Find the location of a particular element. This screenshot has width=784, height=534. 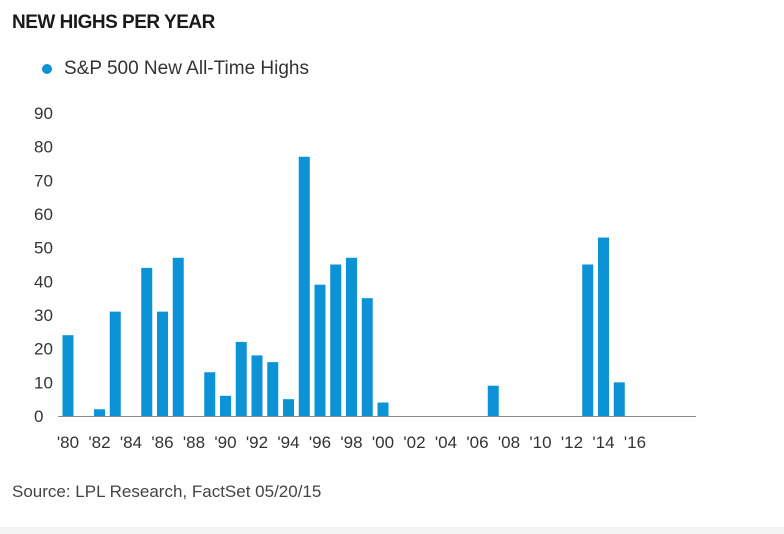

x-tick-label: '98 is located at coordinates (351, 442).